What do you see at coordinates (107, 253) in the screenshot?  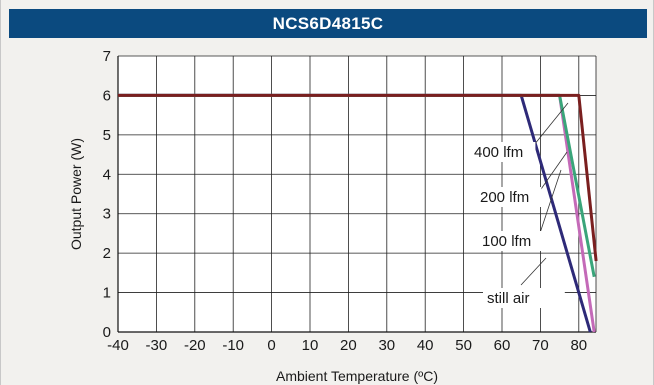 I see `y-tick-label: 2` at bounding box center [107, 253].